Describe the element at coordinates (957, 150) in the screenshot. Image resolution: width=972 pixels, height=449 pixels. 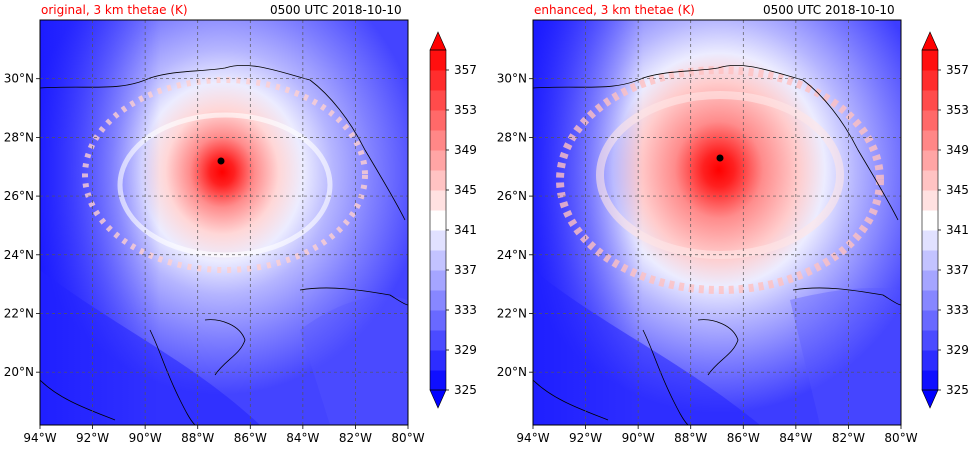
I see `panel-2-colorbar-tick-label: 349` at that location.